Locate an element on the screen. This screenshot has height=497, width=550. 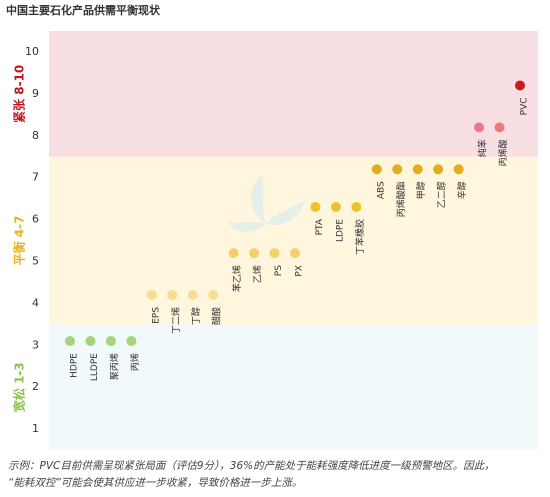
y-tick-label: 10 is located at coordinates (32, 51).